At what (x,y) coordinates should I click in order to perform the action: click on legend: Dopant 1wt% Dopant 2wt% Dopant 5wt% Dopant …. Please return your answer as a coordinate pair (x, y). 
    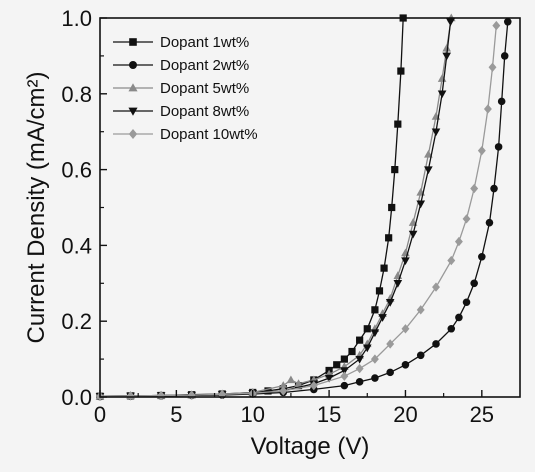
    Looking at the image, I should click on (185, 88).